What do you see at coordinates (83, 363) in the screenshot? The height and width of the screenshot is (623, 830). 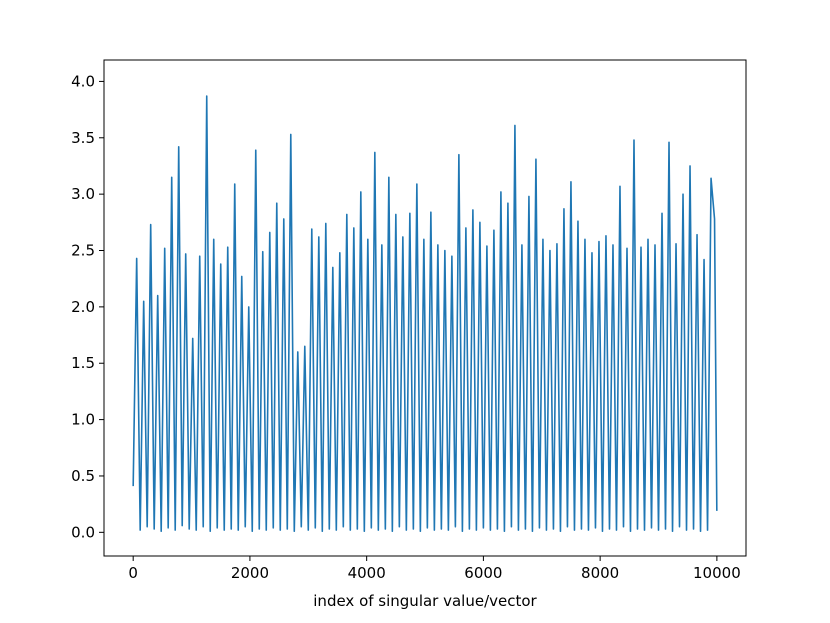 I see `y-tick-label: 1.5` at bounding box center [83, 363].